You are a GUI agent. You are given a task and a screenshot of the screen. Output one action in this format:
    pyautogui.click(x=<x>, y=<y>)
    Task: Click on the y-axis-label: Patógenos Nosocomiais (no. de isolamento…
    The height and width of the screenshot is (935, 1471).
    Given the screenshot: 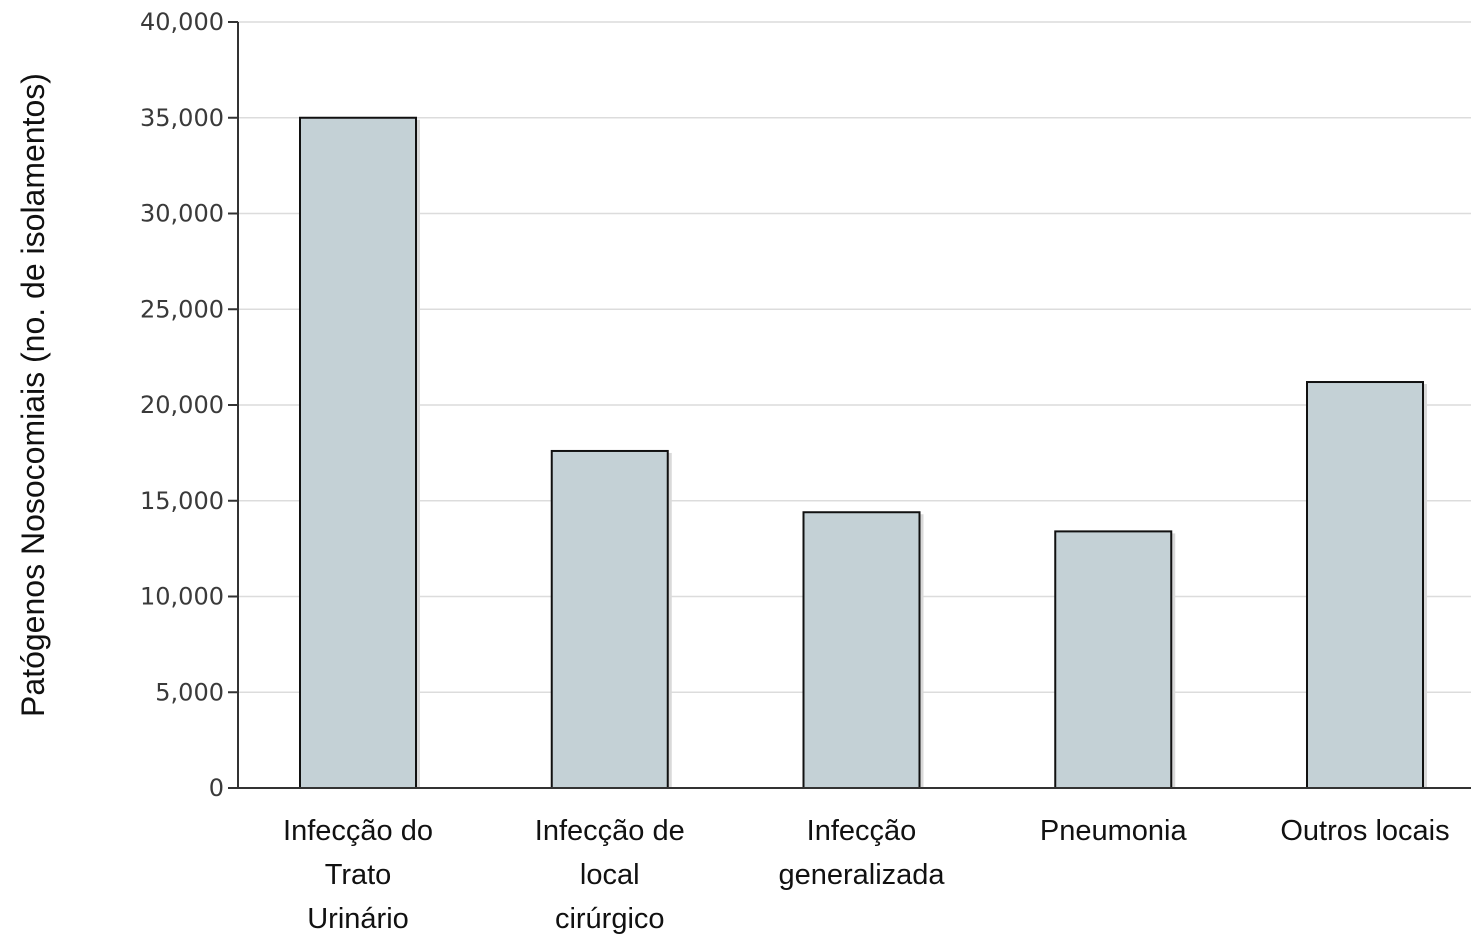 What is the action you would take?
    pyautogui.click(x=33, y=395)
    